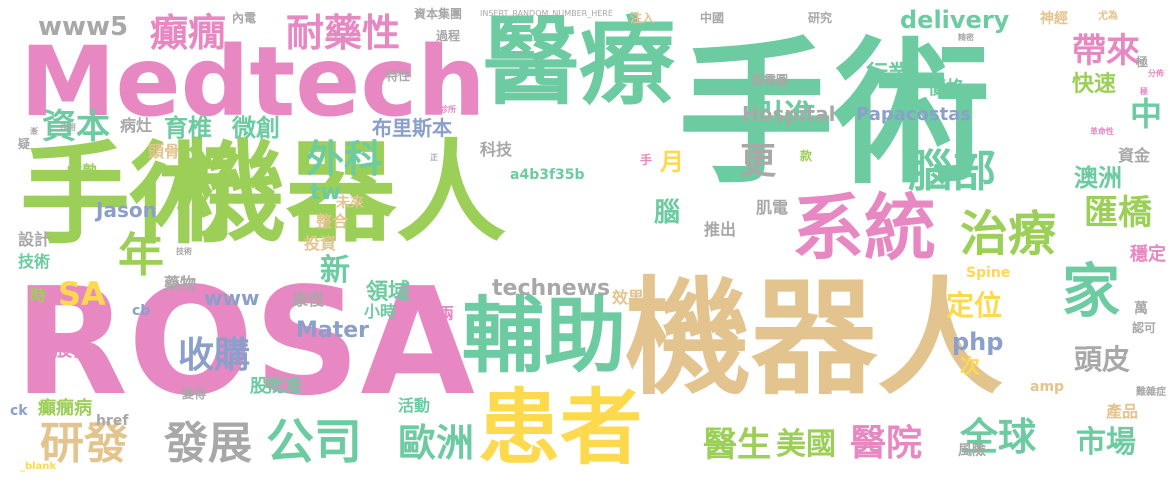 The width and height of the screenshot is (1175, 482). Describe the element at coordinates (1102, 359) in the screenshot. I see `word-toupi: 頭皮` at that location.